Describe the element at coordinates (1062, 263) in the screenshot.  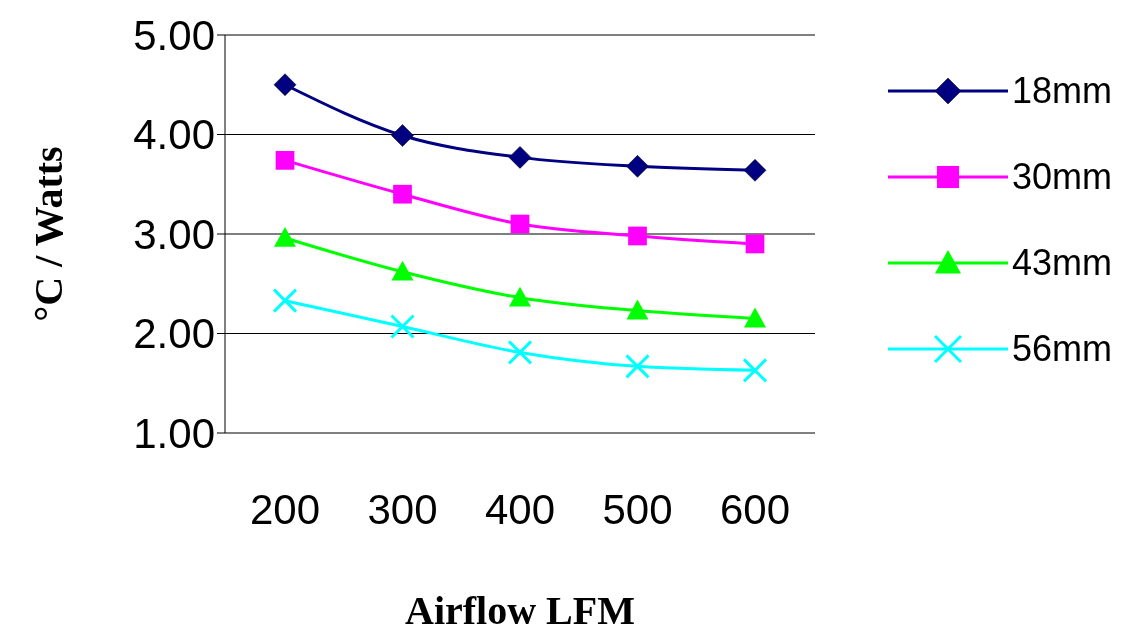
I see `legend-label: 43mm` at that location.